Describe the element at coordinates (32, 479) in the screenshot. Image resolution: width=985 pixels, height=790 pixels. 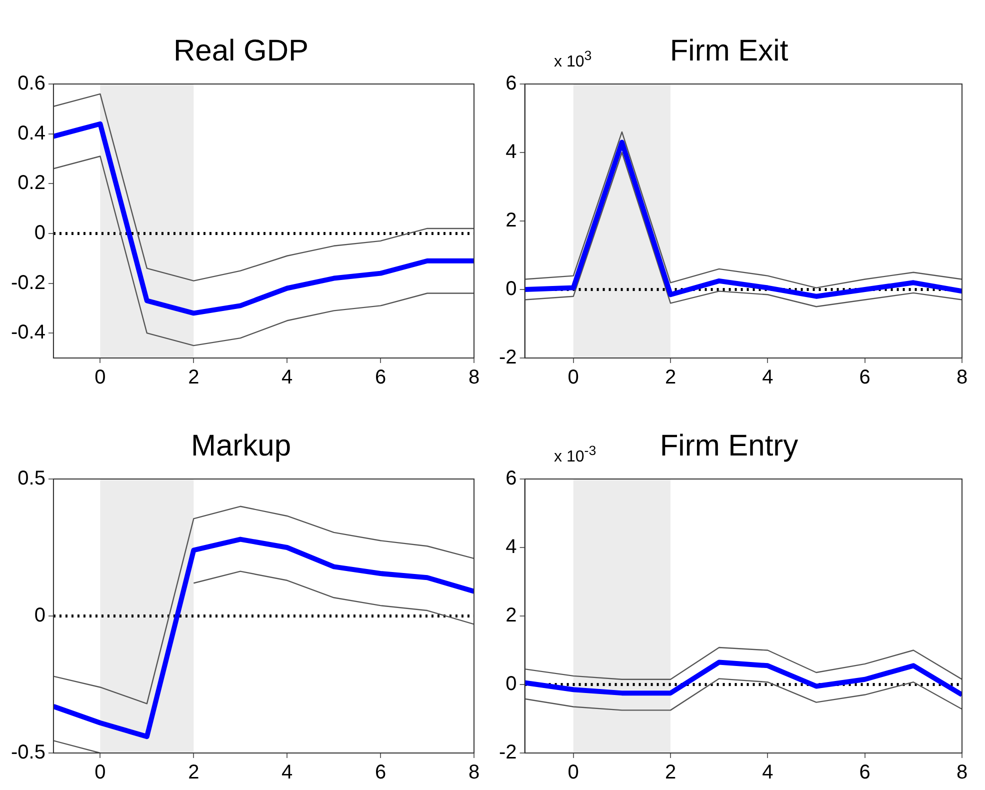
I see `y-tick-label: 0.5` at that location.